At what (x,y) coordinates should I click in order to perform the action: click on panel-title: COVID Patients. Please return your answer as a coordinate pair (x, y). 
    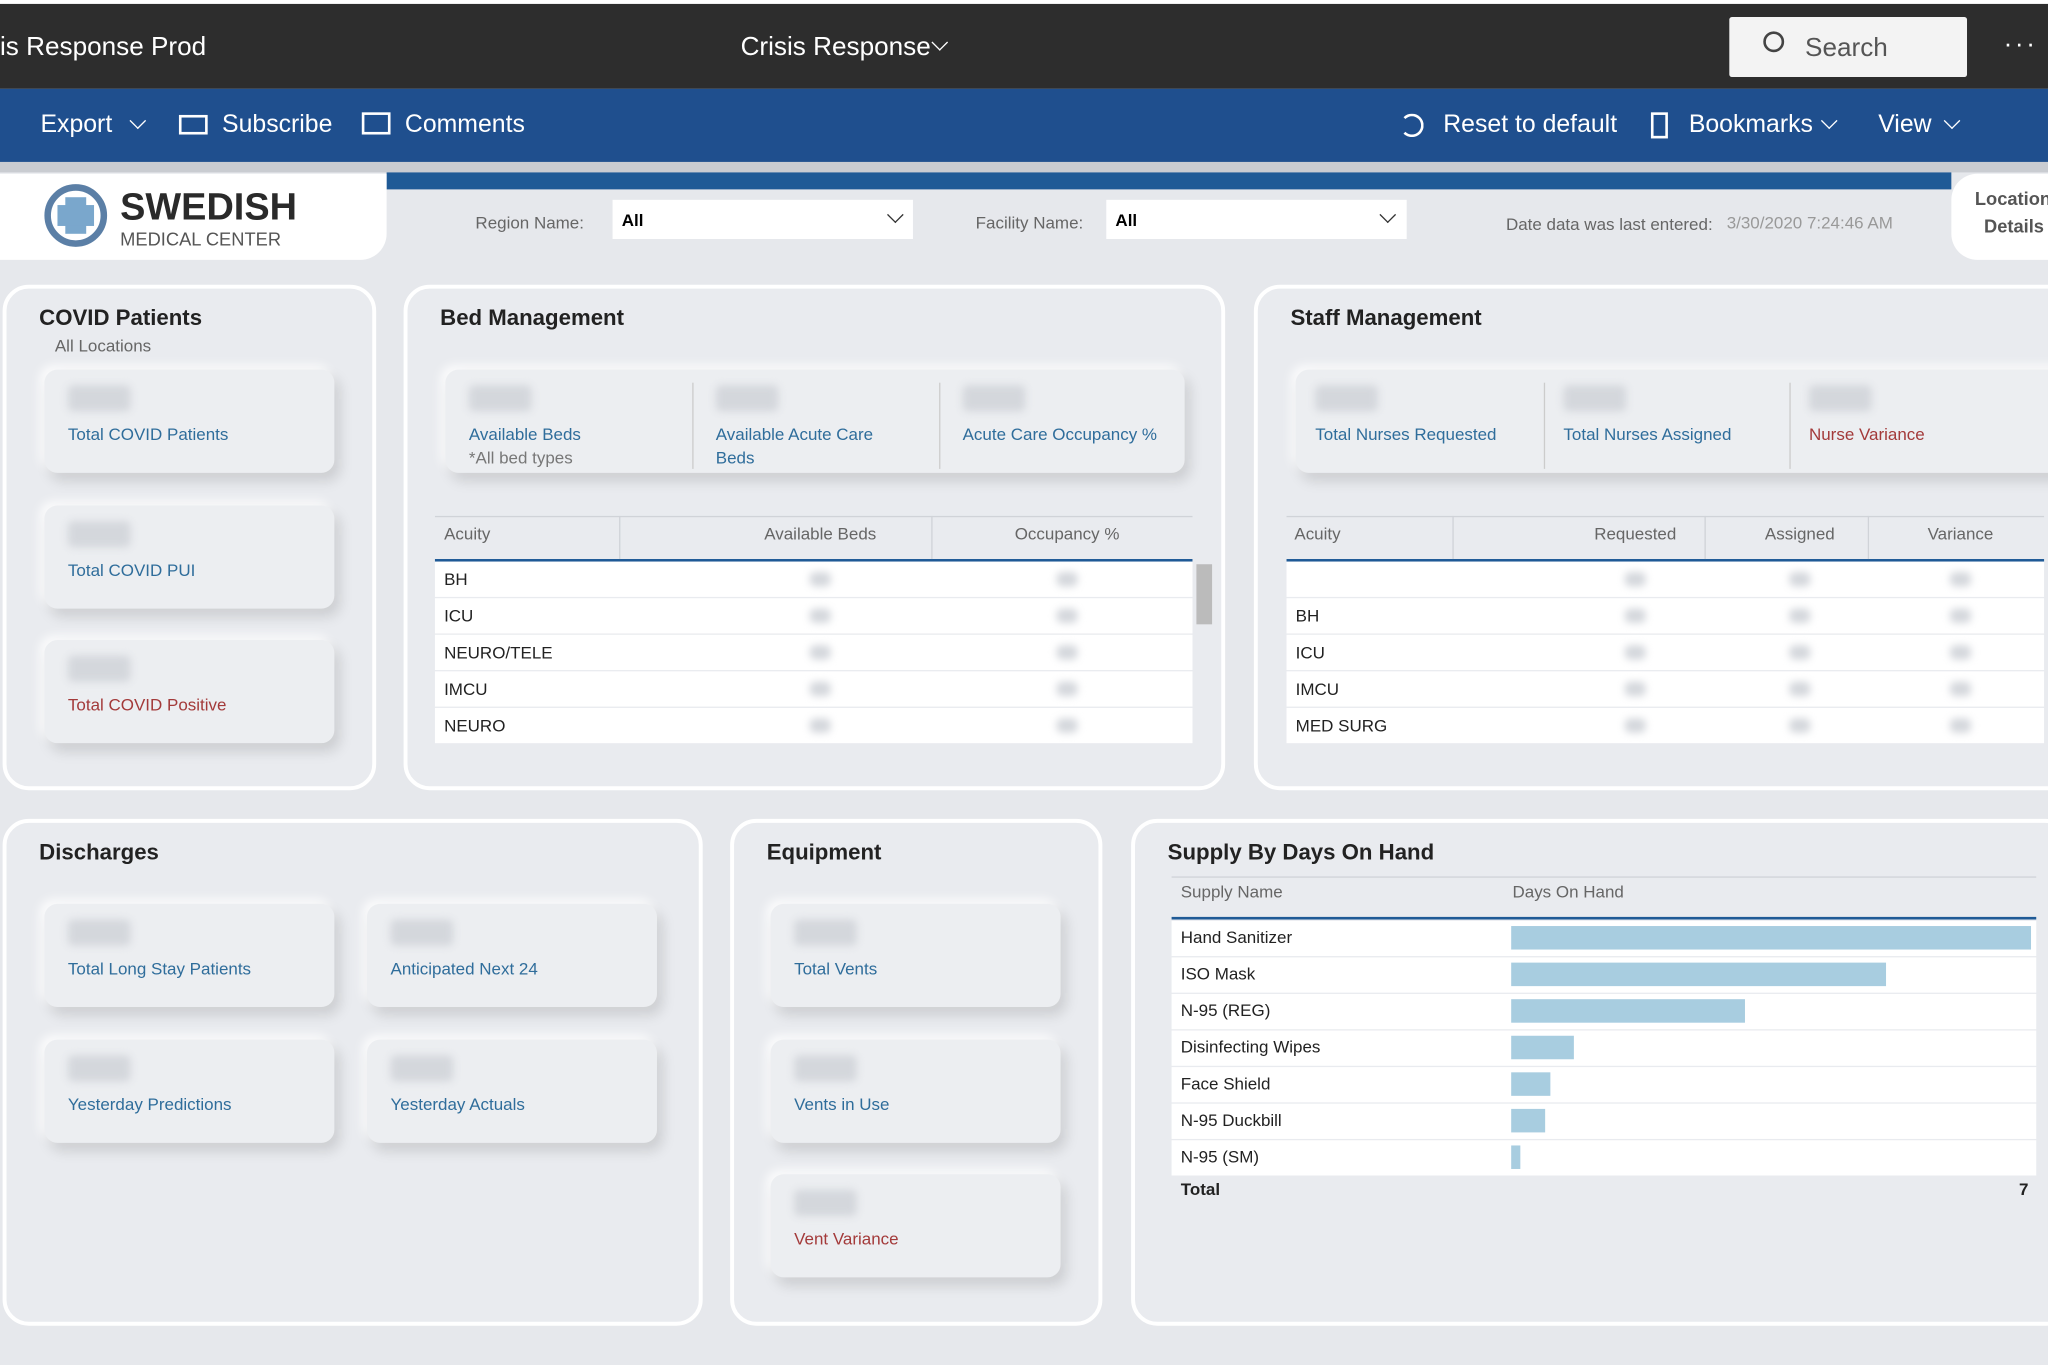
    Looking at the image, I should click on (121, 318).